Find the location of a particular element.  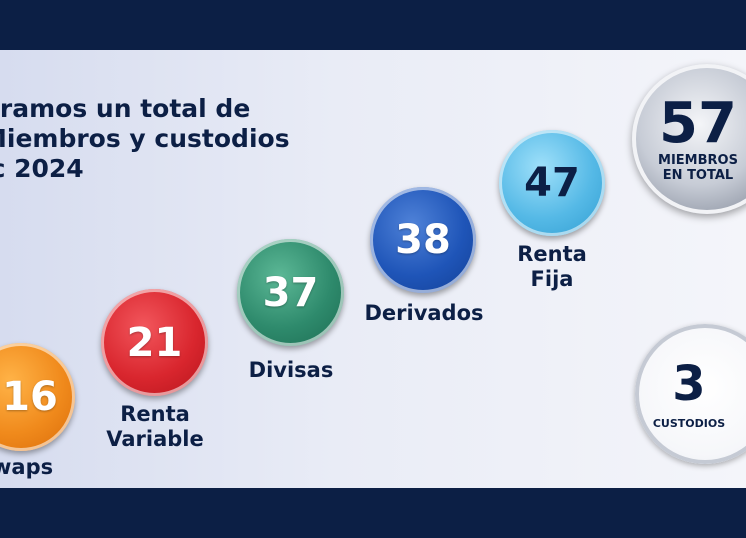

divisas-circle: 37 is located at coordinates (290, 292).